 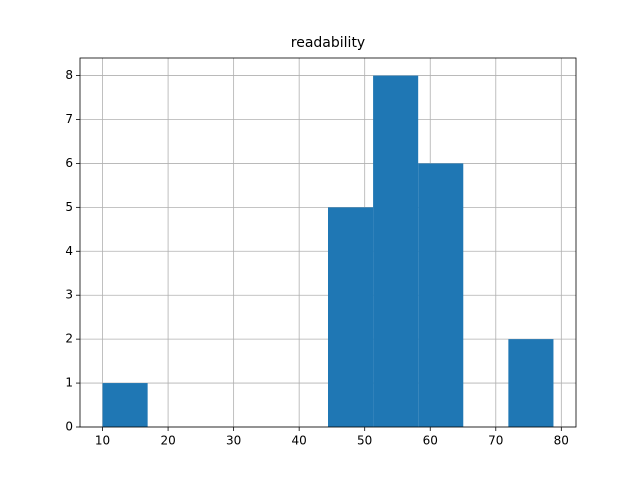 What do you see at coordinates (328, 43) in the screenshot?
I see `chart-title: readability` at bounding box center [328, 43].